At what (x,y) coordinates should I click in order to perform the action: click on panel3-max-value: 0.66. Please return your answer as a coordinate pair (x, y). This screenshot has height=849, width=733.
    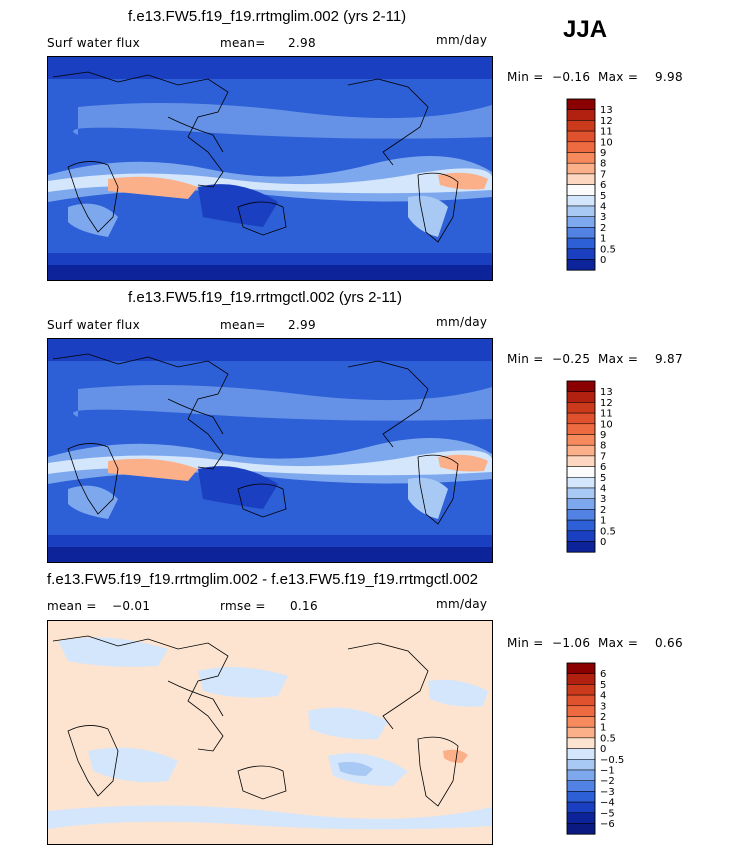
    Looking at the image, I should click on (669, 643).